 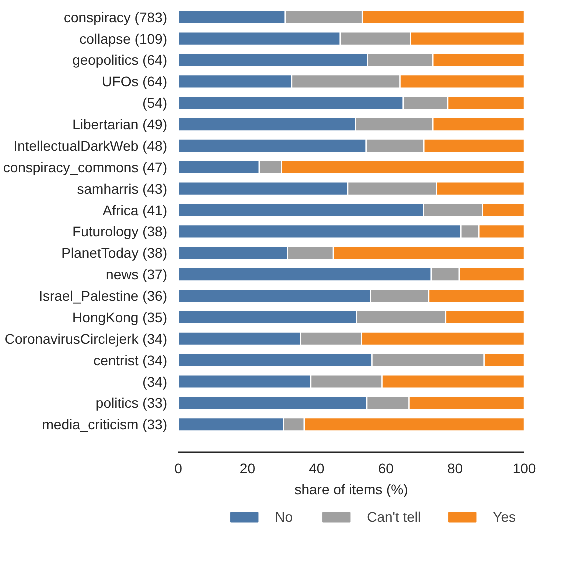 What do you see at coordinates (124, 38) in the screenshot?
I see `y-tick-label: collapse (109)` at bounding box center [124, 38].